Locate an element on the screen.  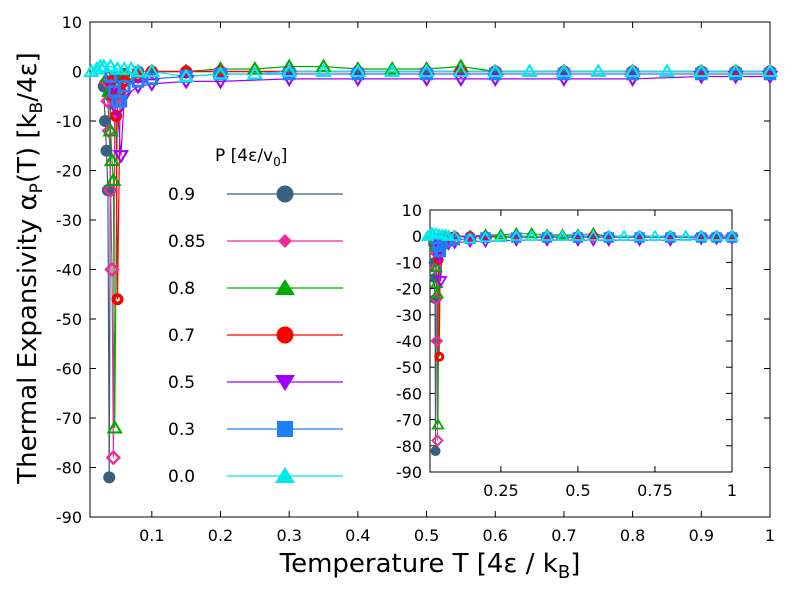
main-y-tick-label-10: -90 is located at coordinates (69, 517).